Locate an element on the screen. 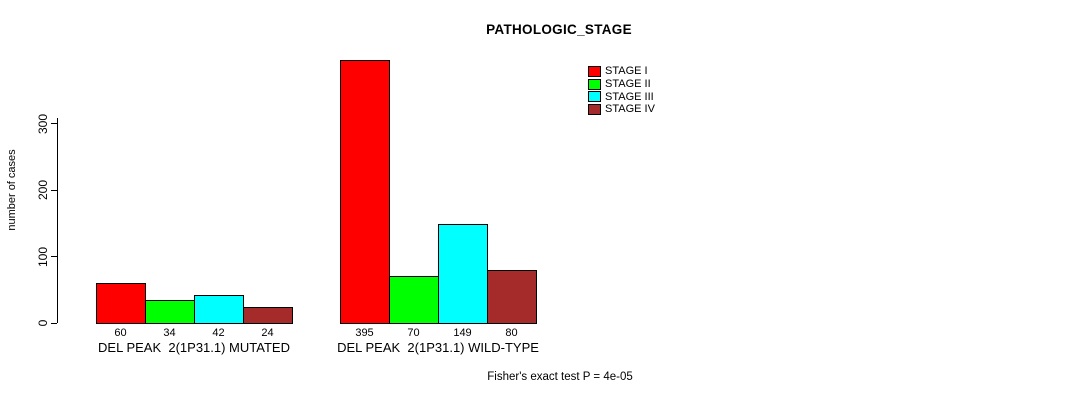  legend-label: STAGE II is located at coordinates (628, 84).